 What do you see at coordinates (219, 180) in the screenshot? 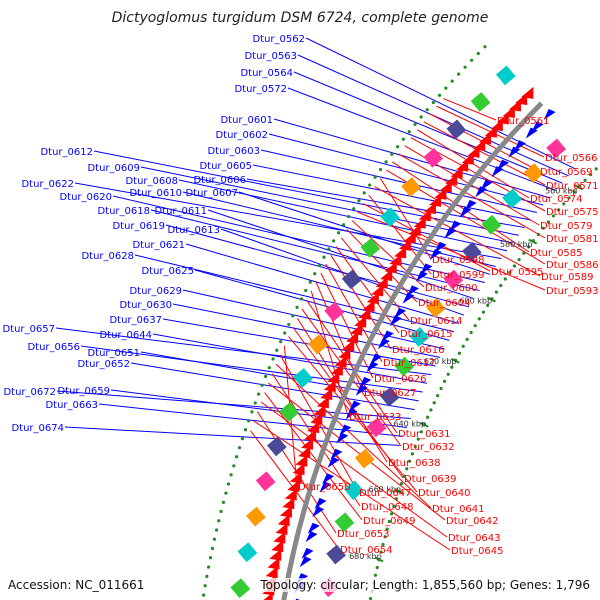
I see `gene-label-left: Dtur_0606` at bounding box center [219, 180].